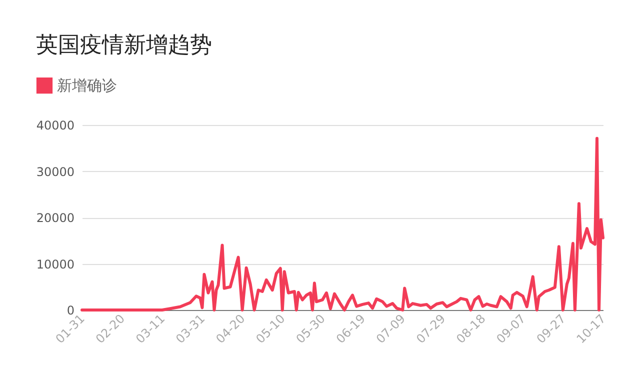  What do you see at coordinates (124, 45) in the screenshot?
I see `chart-title: 英国疫情新增趋势` at bounding box center [124, 45].